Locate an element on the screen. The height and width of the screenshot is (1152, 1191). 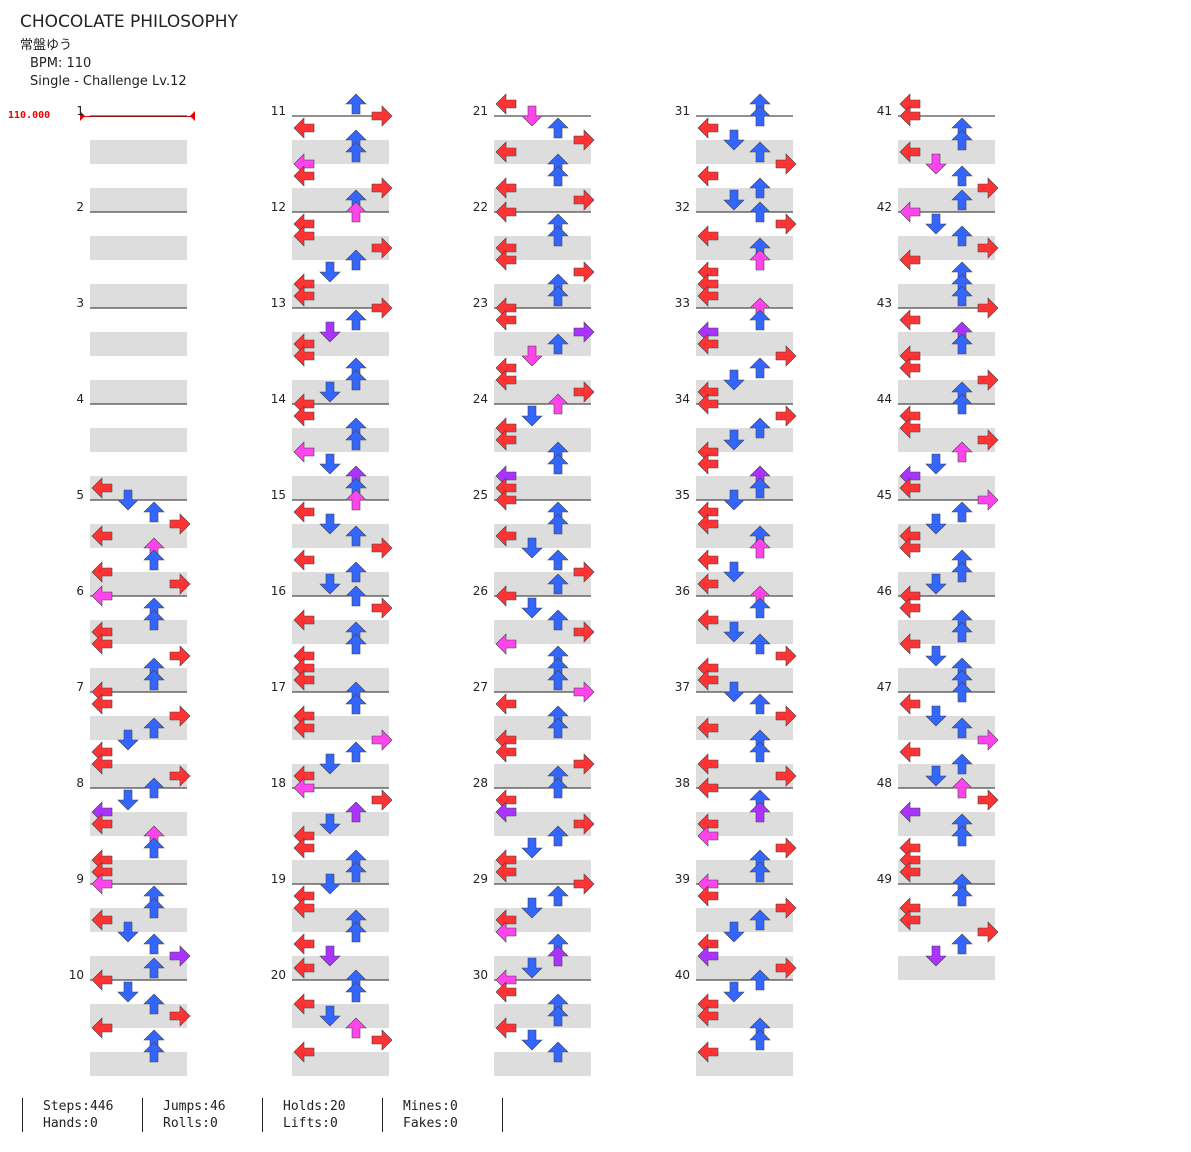
measure-number: 9 is located at coordinates (80, 879).